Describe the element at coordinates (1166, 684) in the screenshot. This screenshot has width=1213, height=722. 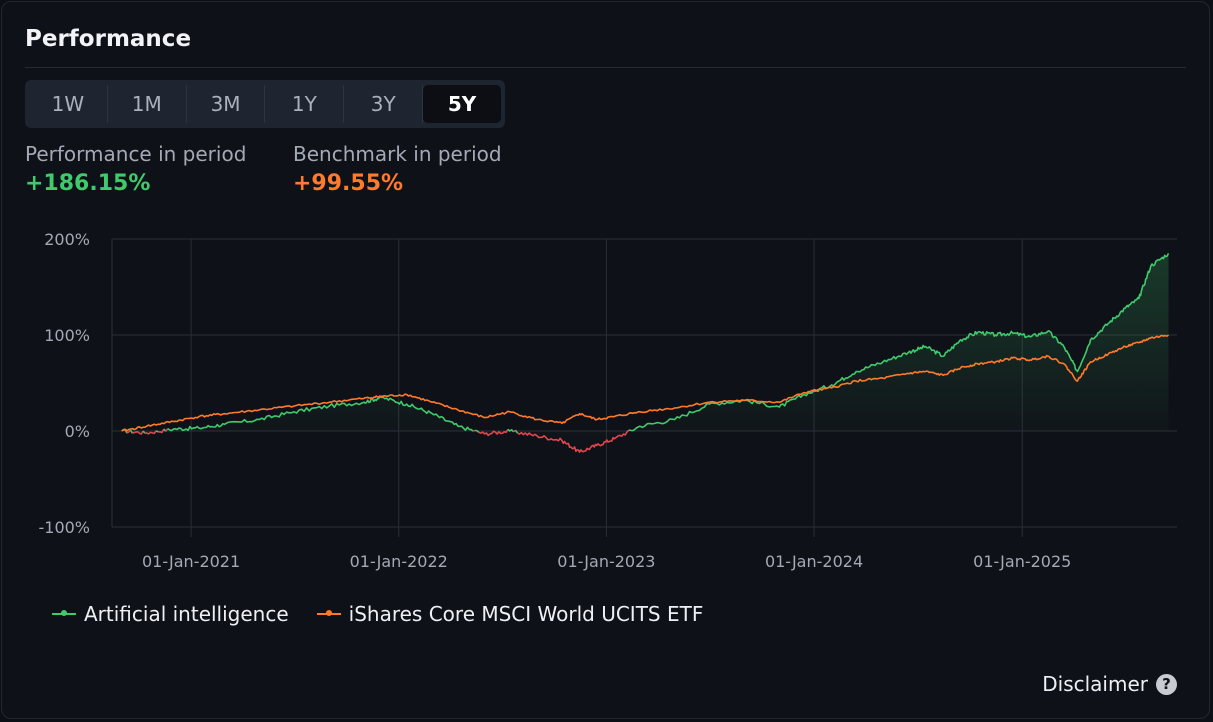
I see `help-circle-icon: ?` at that location.